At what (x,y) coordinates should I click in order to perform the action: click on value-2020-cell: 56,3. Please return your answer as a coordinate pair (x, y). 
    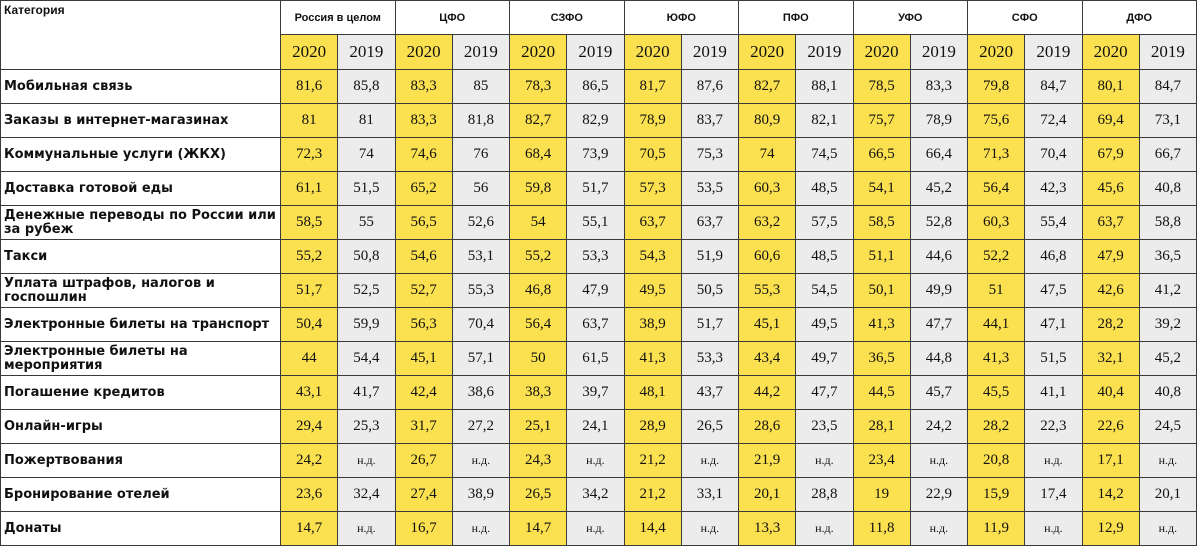
    Looking at the image, I should click on (423, 324).